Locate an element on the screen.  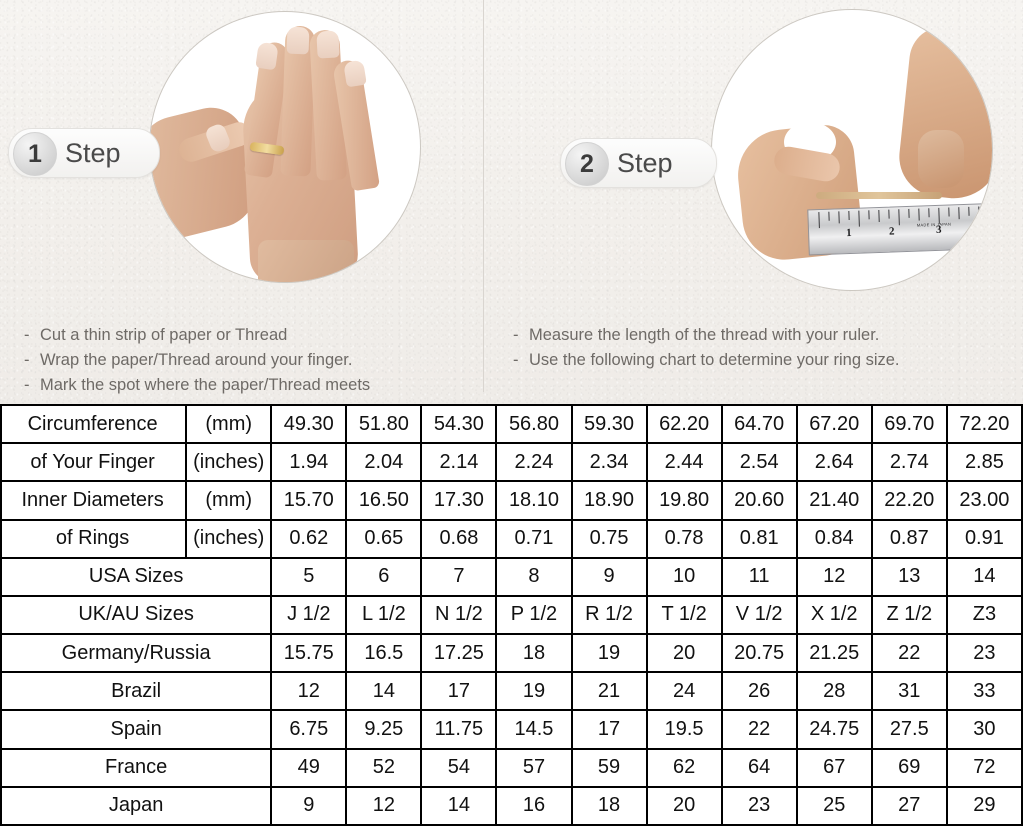
right-finger-shape is located at coordinates (941, 159).